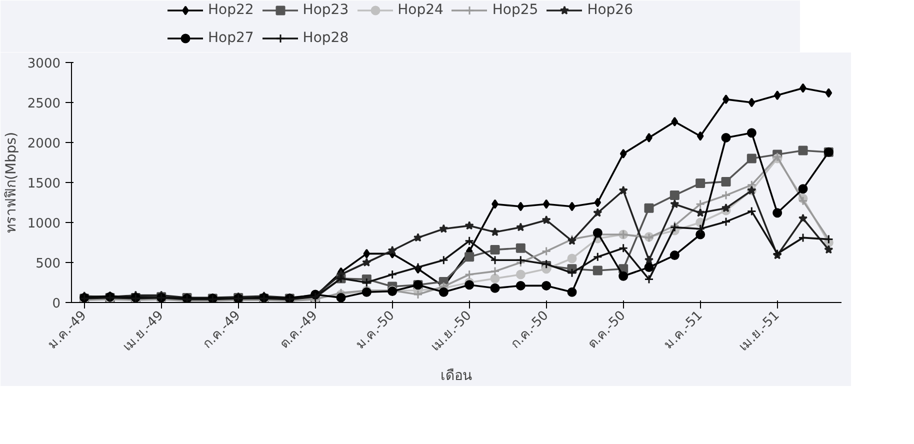 The height and width of the screenshot is (444, 914). I want to click on legend-label: Hop26, so click(610, 10).